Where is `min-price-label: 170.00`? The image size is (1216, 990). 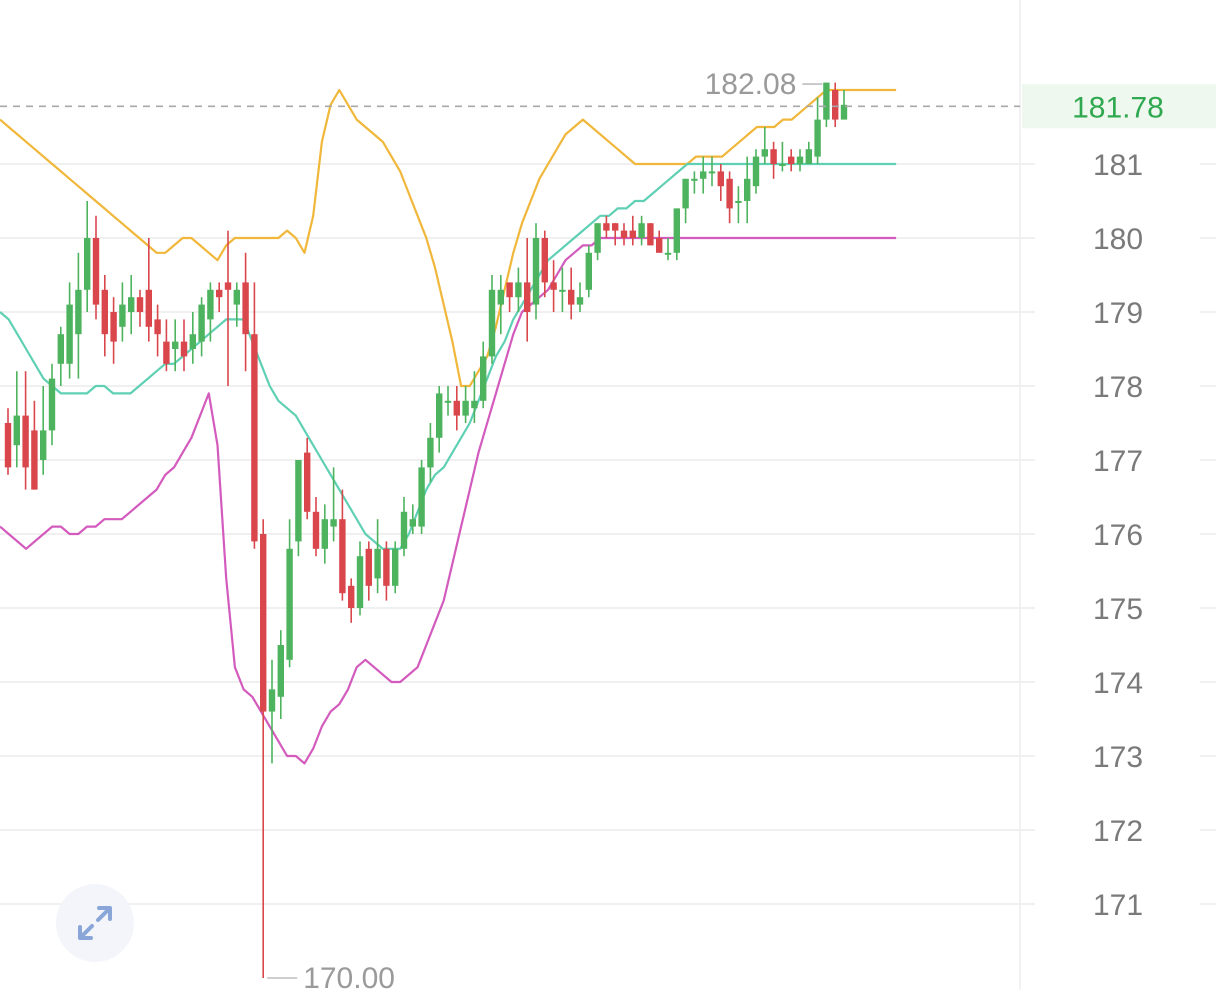 min-price-label: 170.00 is located at coordinates (349, 976).